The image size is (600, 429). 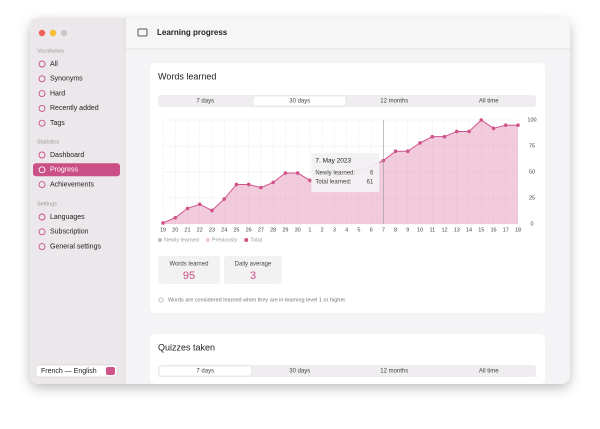 I want to click on stat-box, so click(x=253, y=270).